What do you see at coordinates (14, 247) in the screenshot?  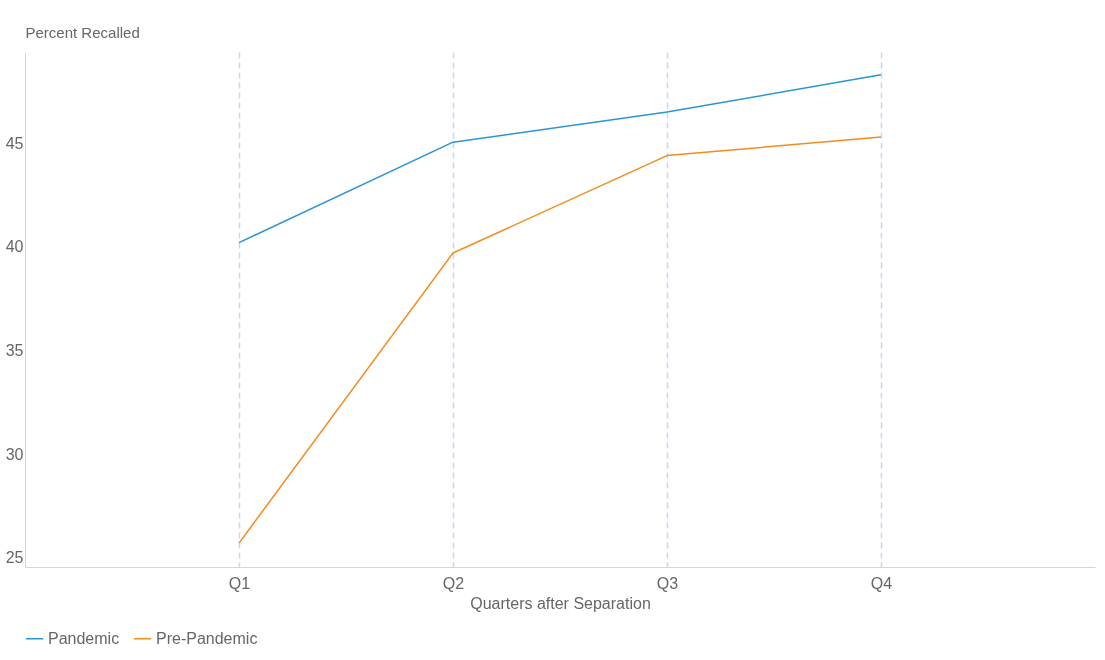 I see `y-tick-label: 40` at bounding box center [14, 247].